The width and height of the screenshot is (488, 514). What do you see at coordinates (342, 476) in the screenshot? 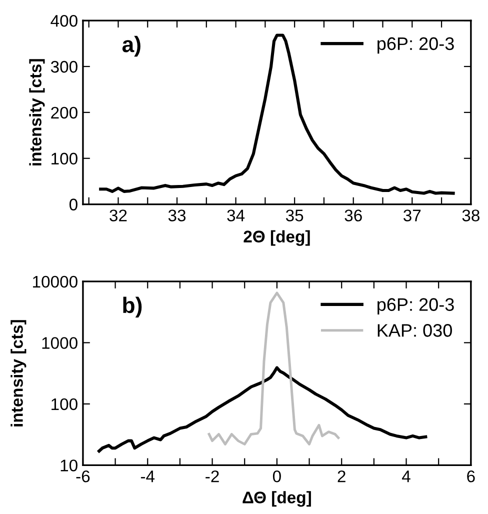
I see `x-tick-label: 2` at bounding box center [342, 476].